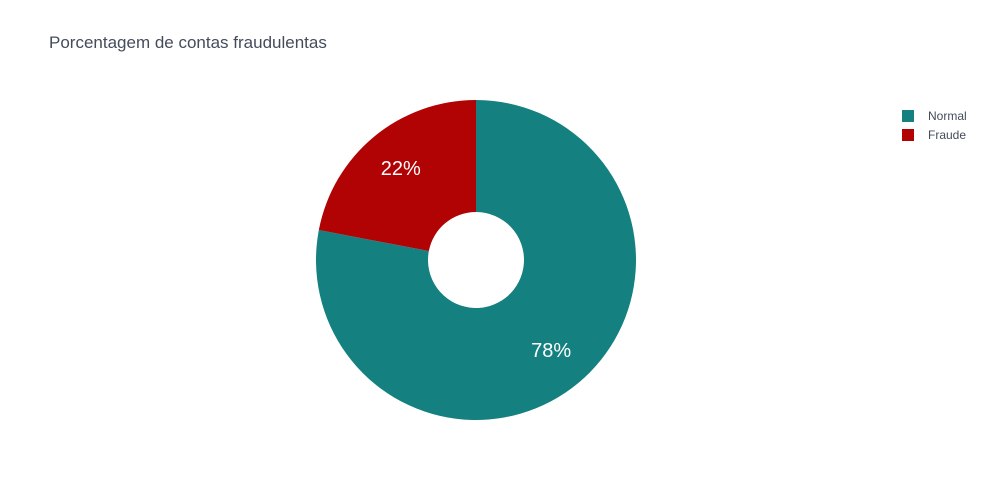 The height and width of the screenshot is (500, 989). I want to click on legend-label-normal: Normal, so click(947, 115).